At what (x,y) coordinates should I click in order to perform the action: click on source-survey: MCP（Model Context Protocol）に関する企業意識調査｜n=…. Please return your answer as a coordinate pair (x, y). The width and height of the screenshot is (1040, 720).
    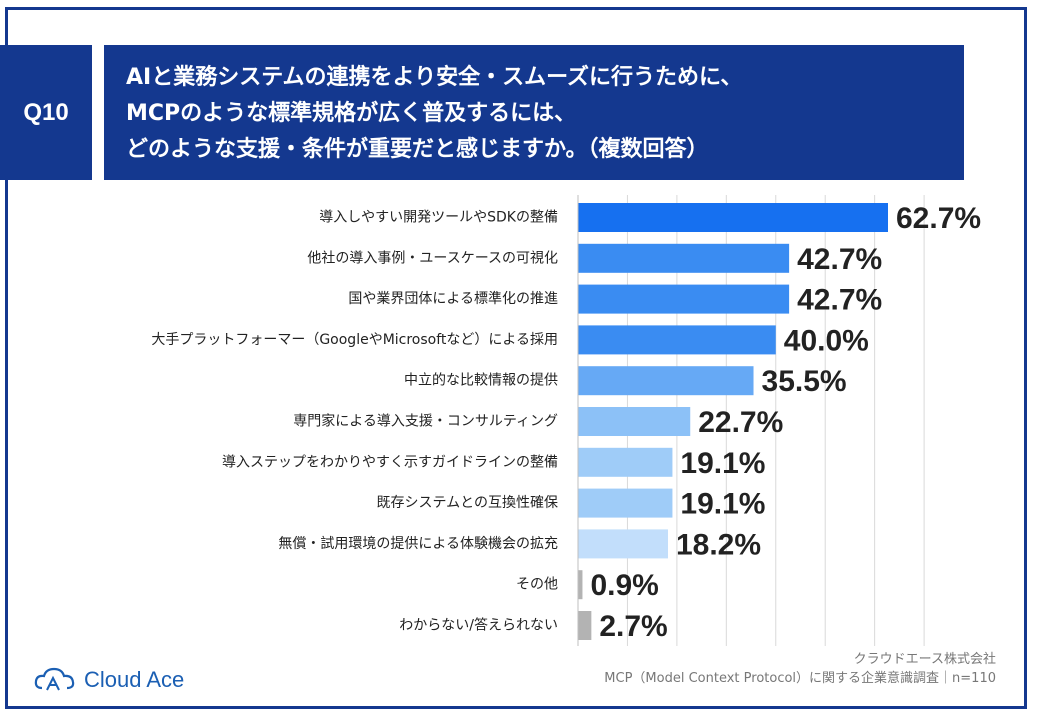
    Looking at the image, I should click on (800, 678).